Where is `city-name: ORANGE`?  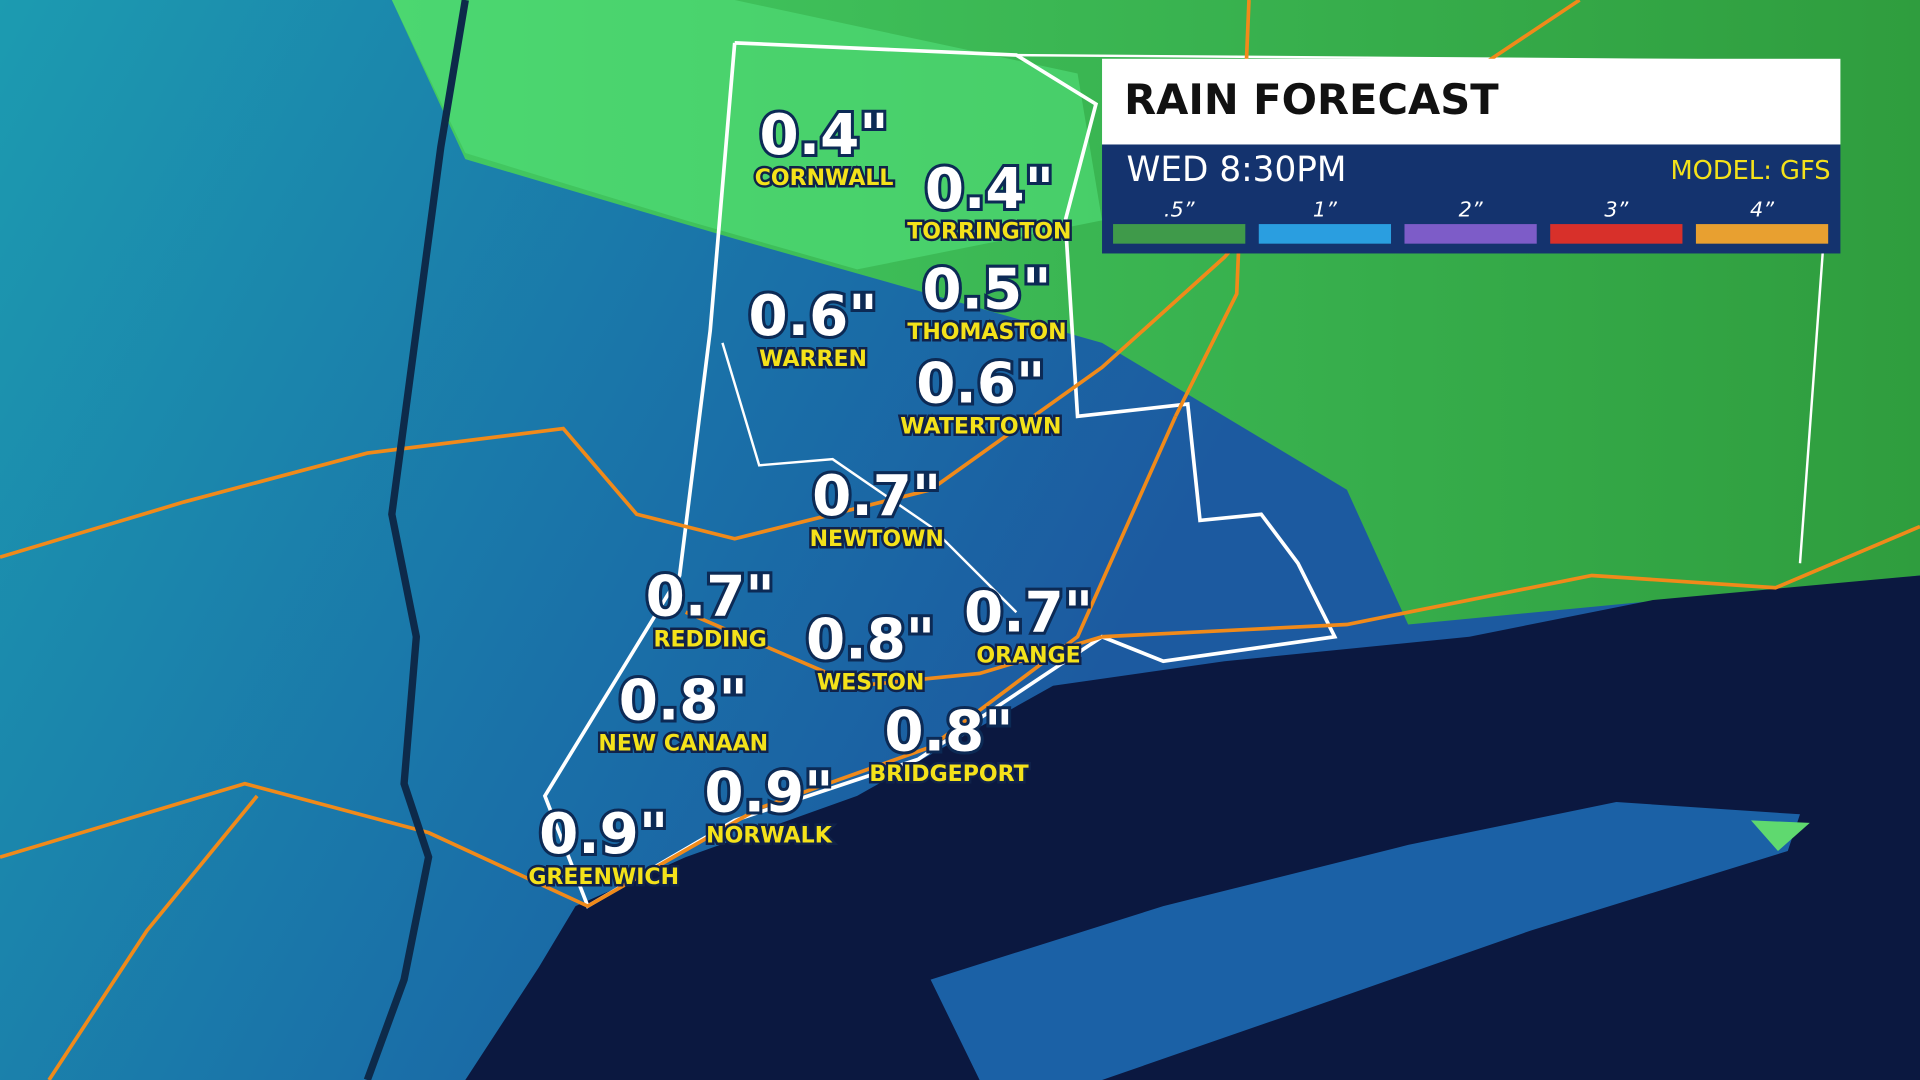 city-name: ORANGE is located at coordinates (1028, 655).